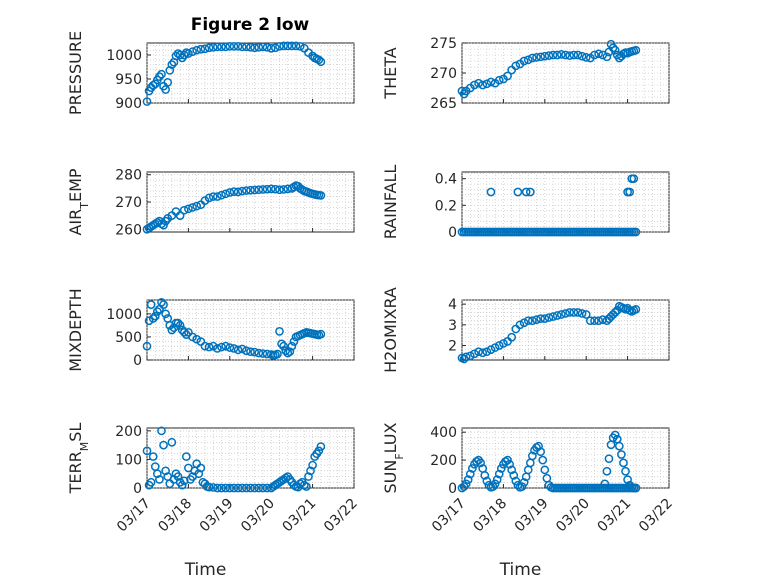 This screenshot has width=778, height=583. Describe the element at coordinates (452, 347) in the screenshot. I see `y-tick-label: 2` at that location.